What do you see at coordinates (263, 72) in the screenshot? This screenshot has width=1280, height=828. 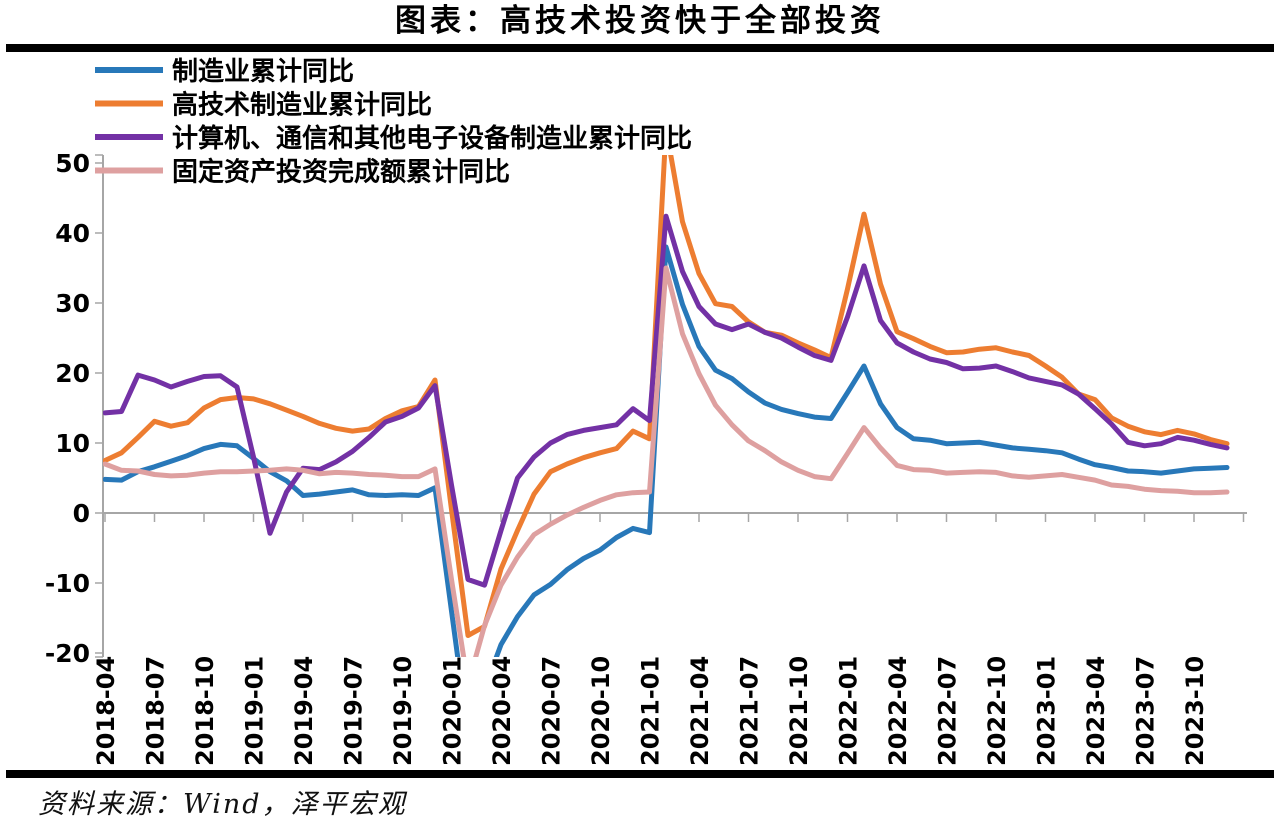 I see `legend-item-label: 制造业累计同比` at bounding box center [263, 72].